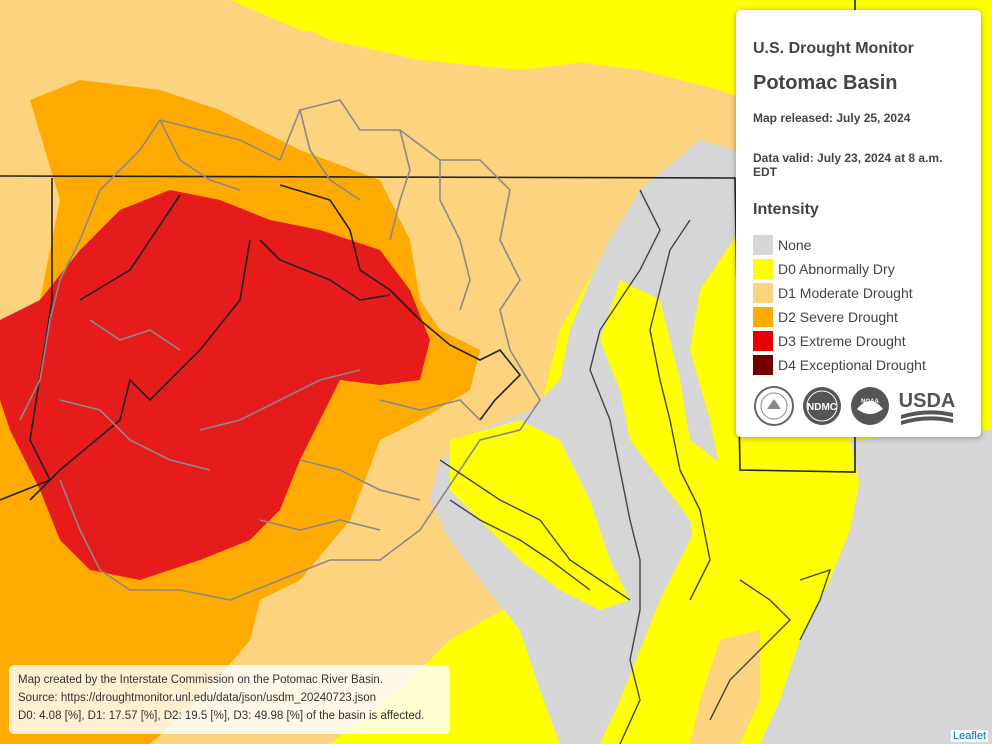 The width and height of the screenshot is (992, 744). What do you see at coordinates (725, 687) in the screenshot?
I see `d1-patch-shore` at bounding box center [725, 687].